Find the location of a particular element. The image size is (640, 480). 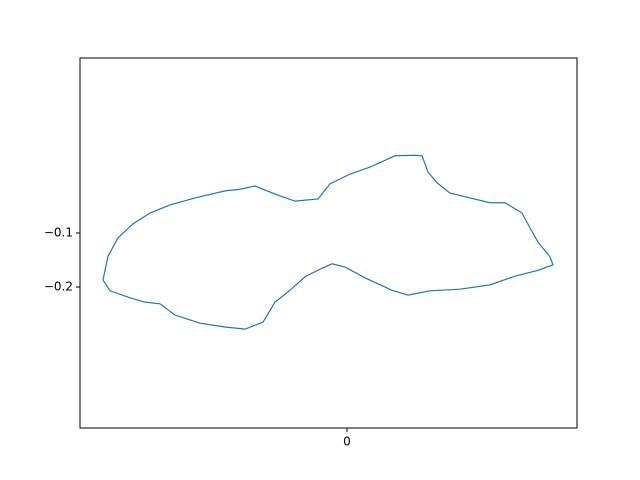

y-tick-label: −0.1 is located at coordinates (58, 233).